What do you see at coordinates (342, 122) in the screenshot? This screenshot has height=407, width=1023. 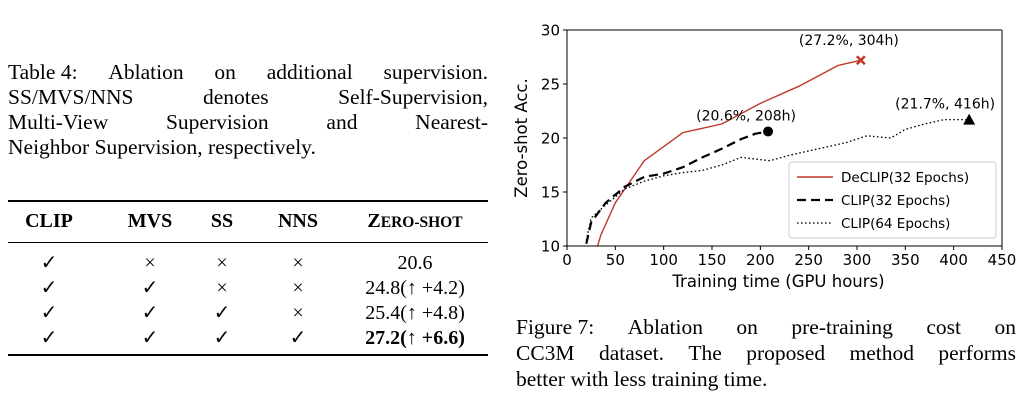 I see `caption-word: and` at bounding box center [342, 122].